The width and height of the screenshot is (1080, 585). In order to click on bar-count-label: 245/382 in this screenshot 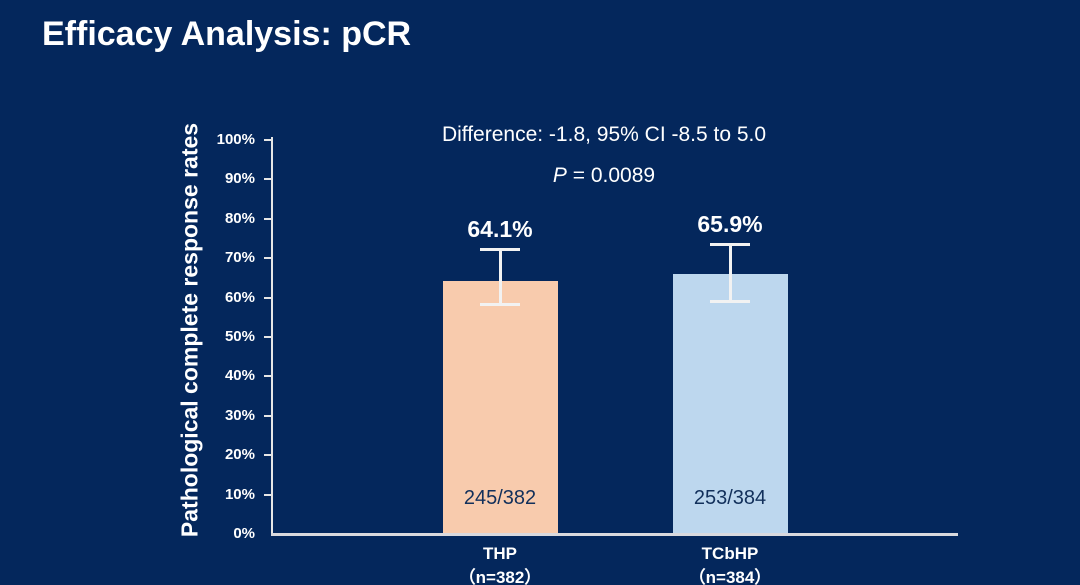, I will do `click(500, 498)`.